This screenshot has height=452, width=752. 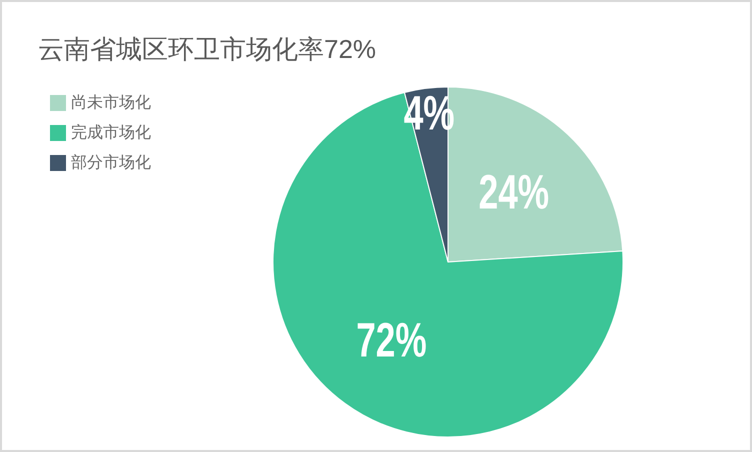 What do you see at coordinates (111, 133) in the screenshot?
I see `legend-label: 完成市场化` at bounding box center [111, 133].